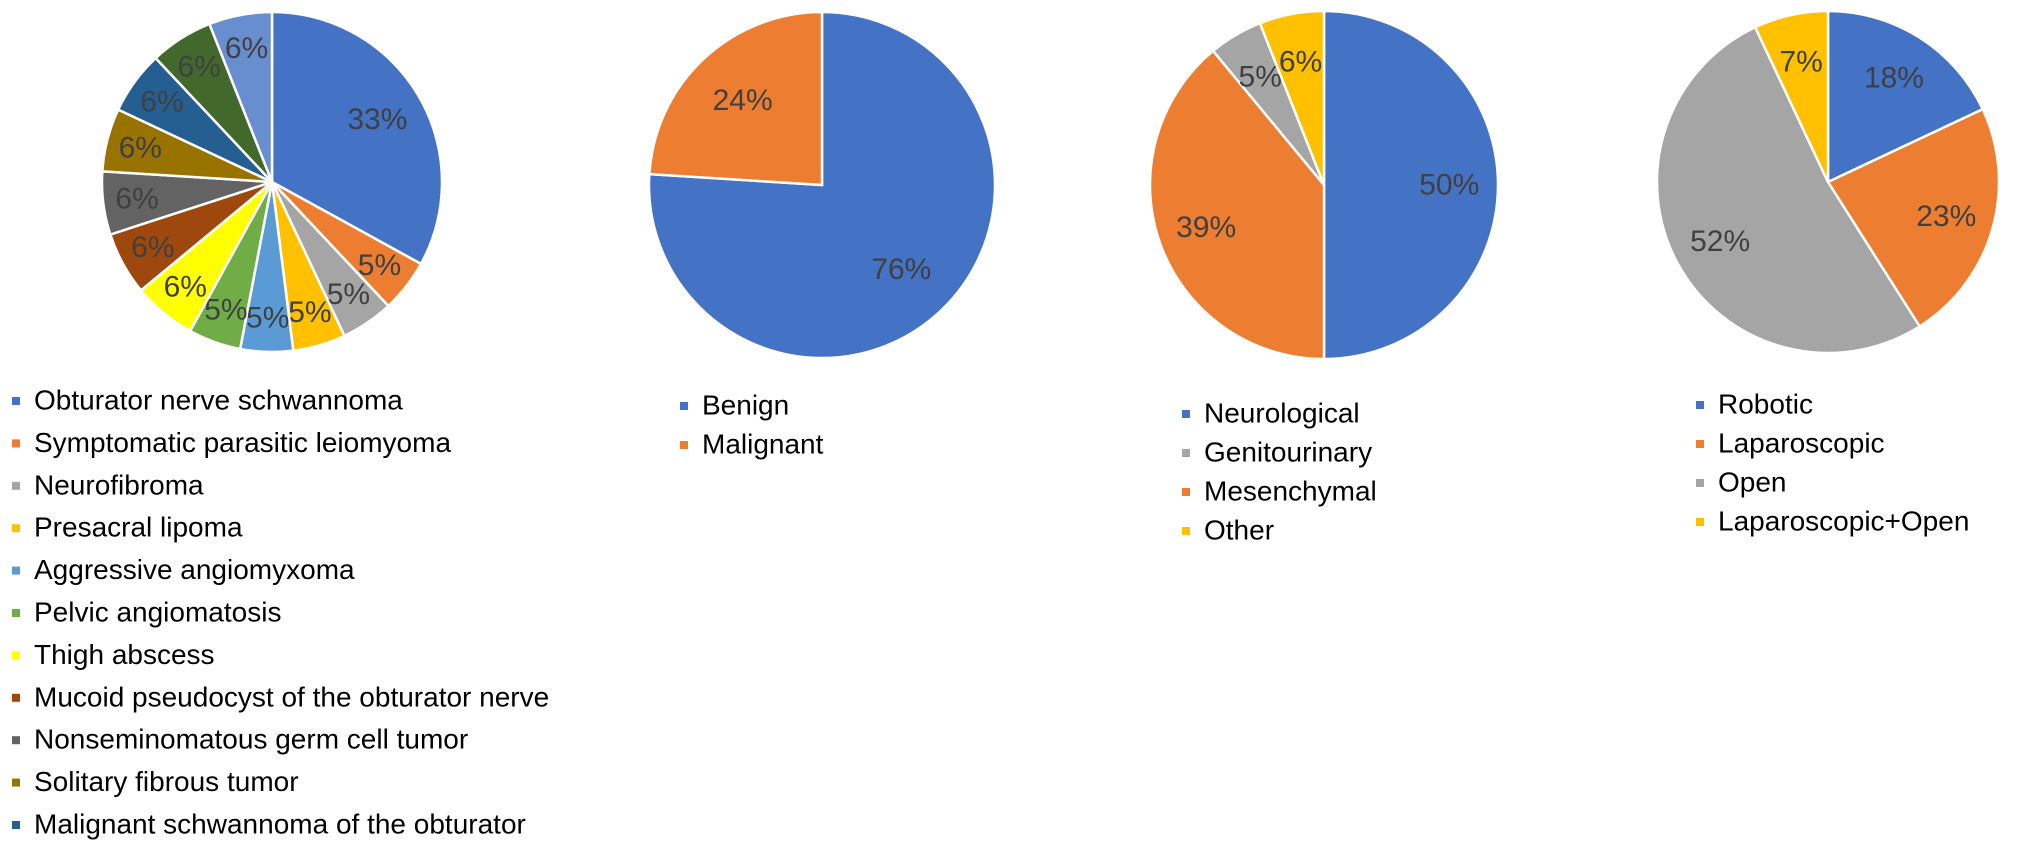 Image resolution: width=2031 pixels, height=849 pixels. What do you see at coordinates (743, 100) in the screenshot?
I see `slice-label: 24%` at bounding box center [743, 100].